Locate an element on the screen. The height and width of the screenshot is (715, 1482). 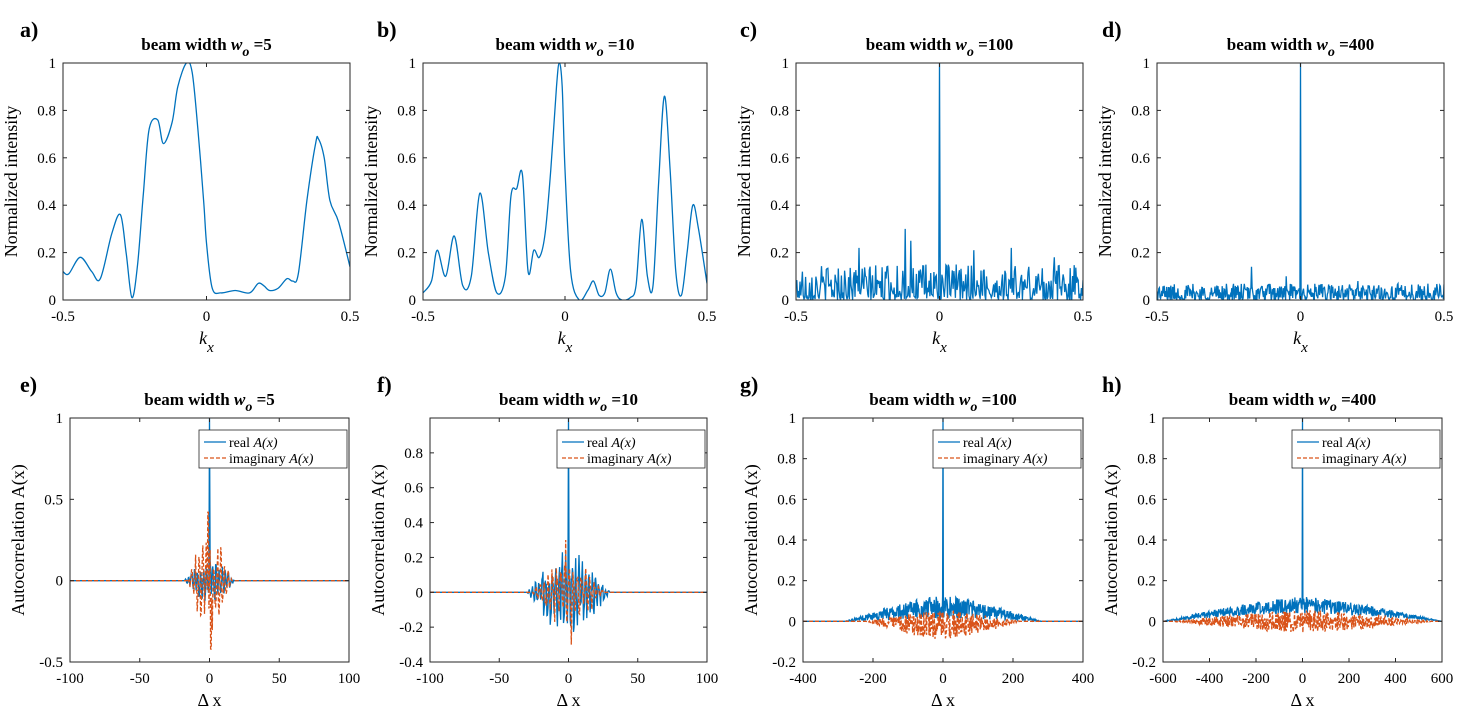
panel-letter: e) is located at coordinates (28, 384).